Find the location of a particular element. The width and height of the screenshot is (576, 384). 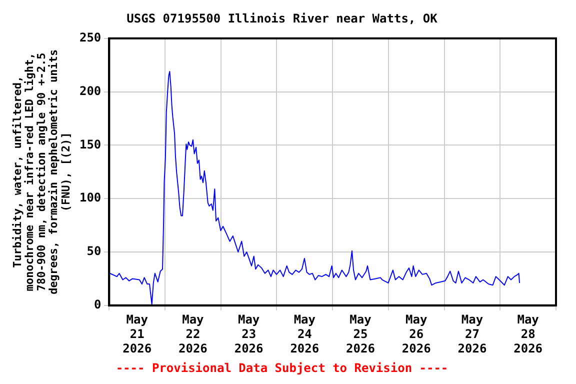

x-tick-label: May 28 2026 is located at coordinates (528, 334).